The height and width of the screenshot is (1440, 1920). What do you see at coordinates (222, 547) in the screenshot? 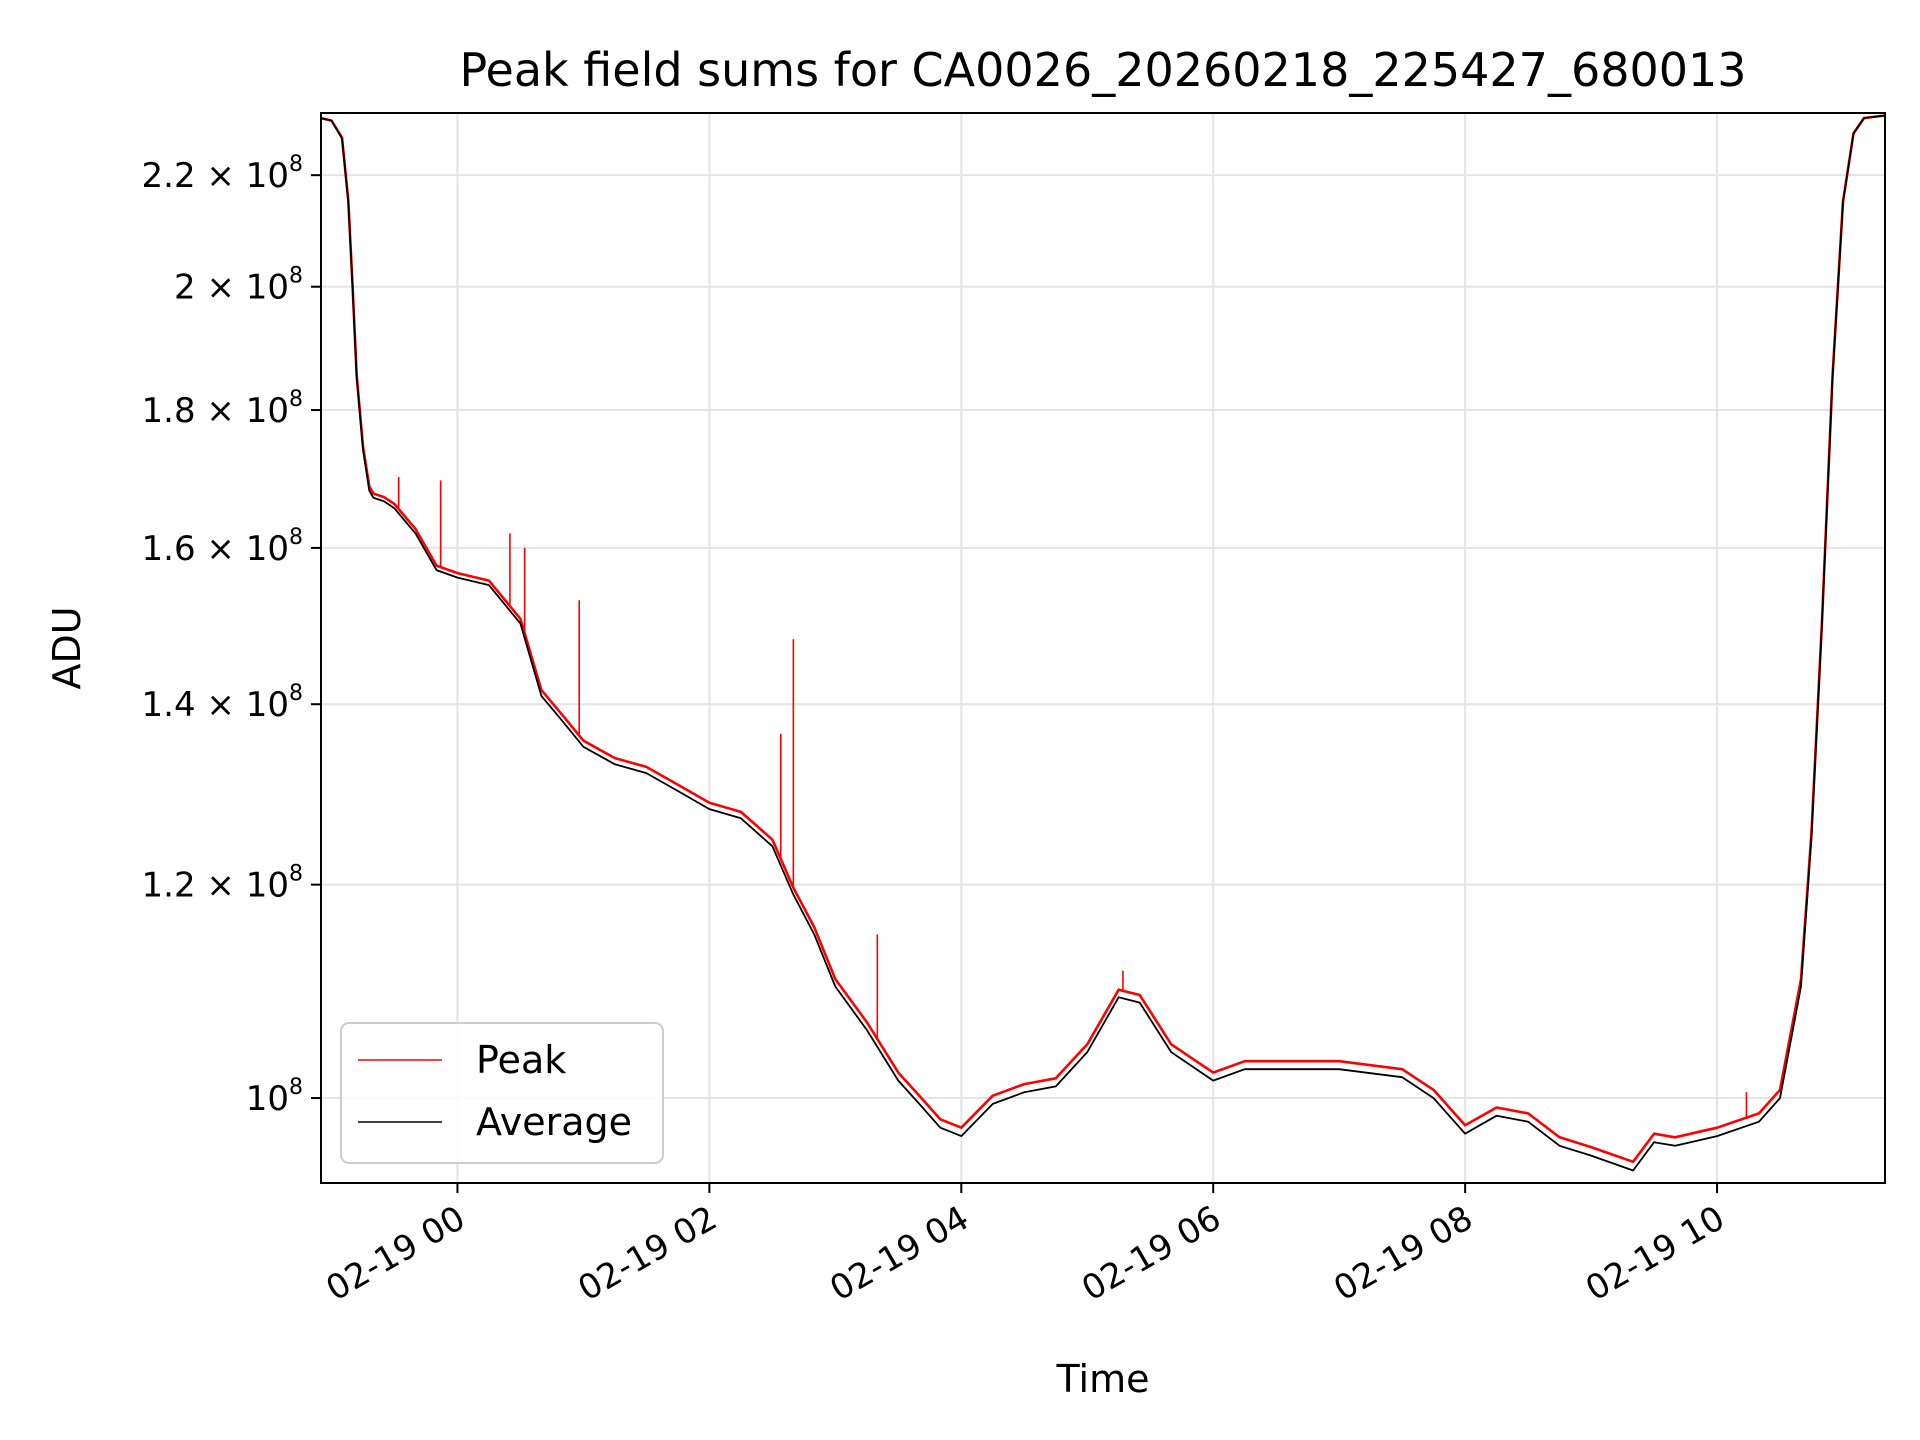
I see `y-tick-label: 1.6 × 108` at bounding box center [222, 547].